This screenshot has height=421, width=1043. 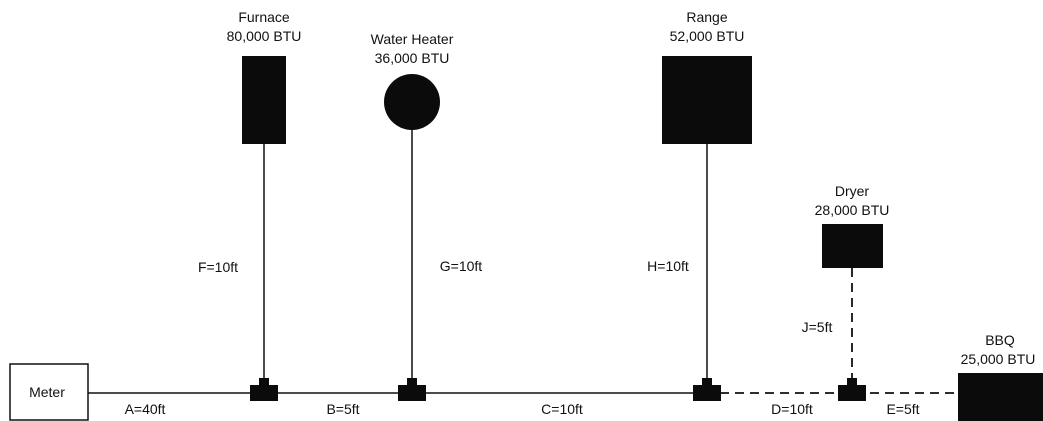 What do you see at coordinates (706, 17) in the screenshot?
I see `range-name: Range` at bounding box center [706, 17].